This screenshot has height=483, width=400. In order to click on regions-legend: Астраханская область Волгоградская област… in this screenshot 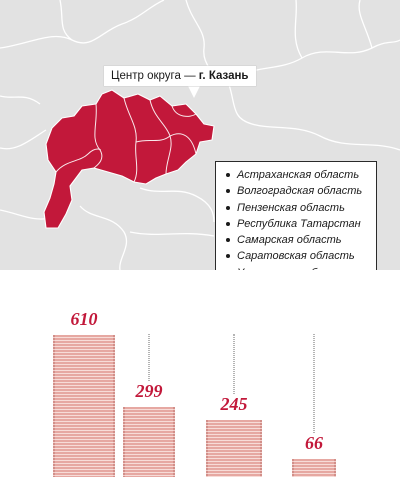, I will do `click(296, 215)`.